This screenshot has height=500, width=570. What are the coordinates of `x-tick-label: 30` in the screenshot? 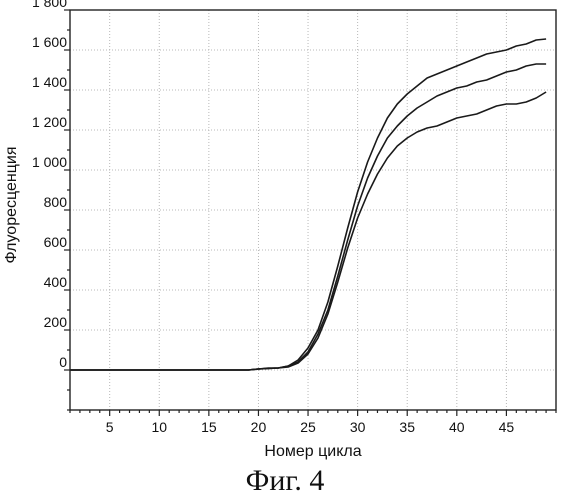 It's located at (358, 427).